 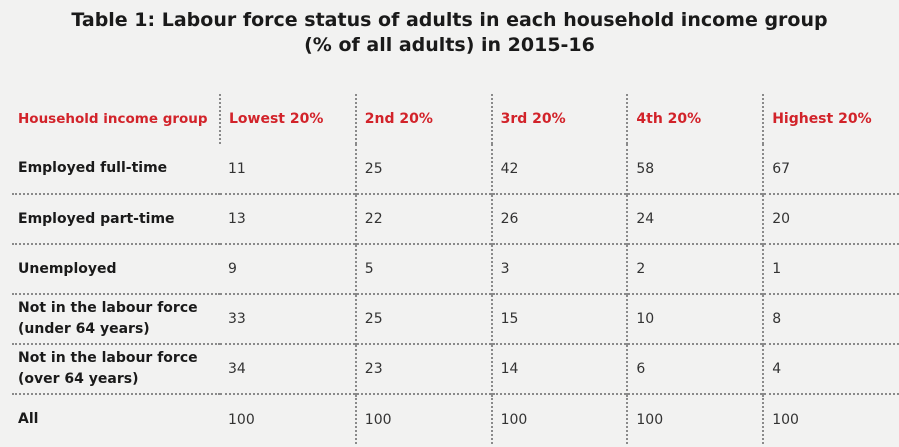 I want to click on table-row: Employed full-time 11 25 42 58 67, so click(x=455, y=169).